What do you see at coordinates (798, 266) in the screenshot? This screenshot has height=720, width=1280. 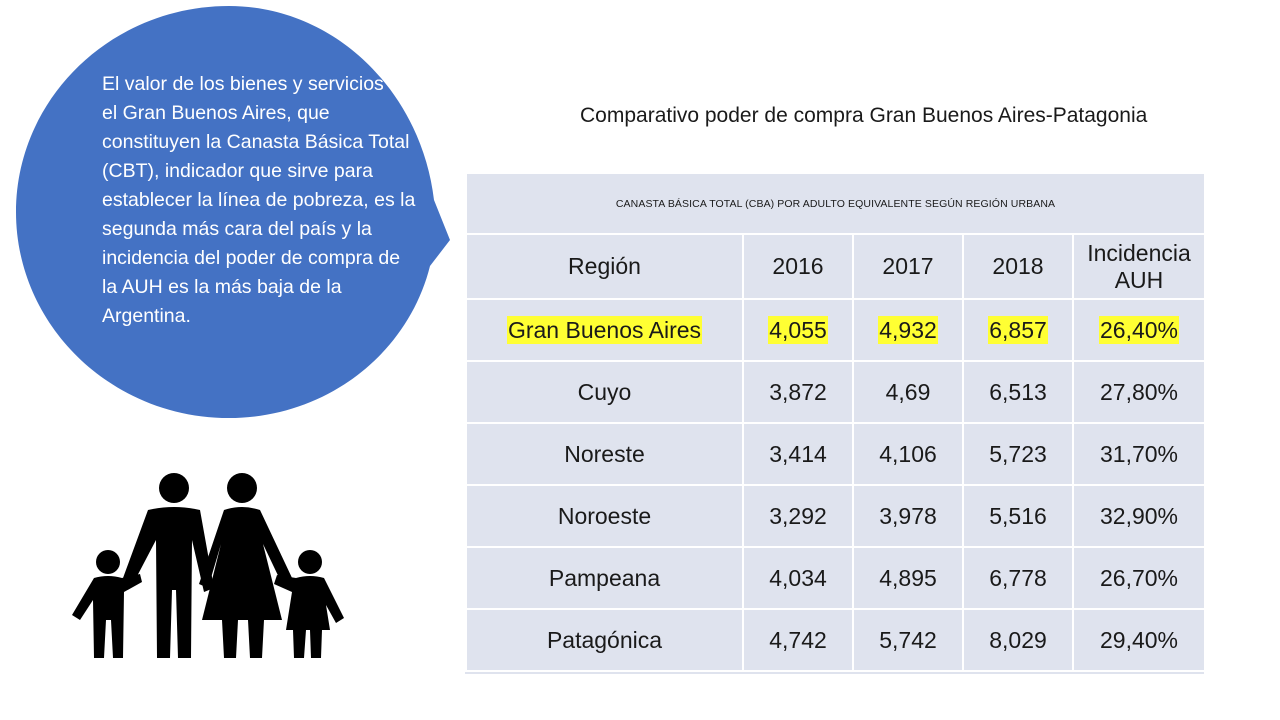 I see `header-2016: 2016` at bounding box center [798, 266].